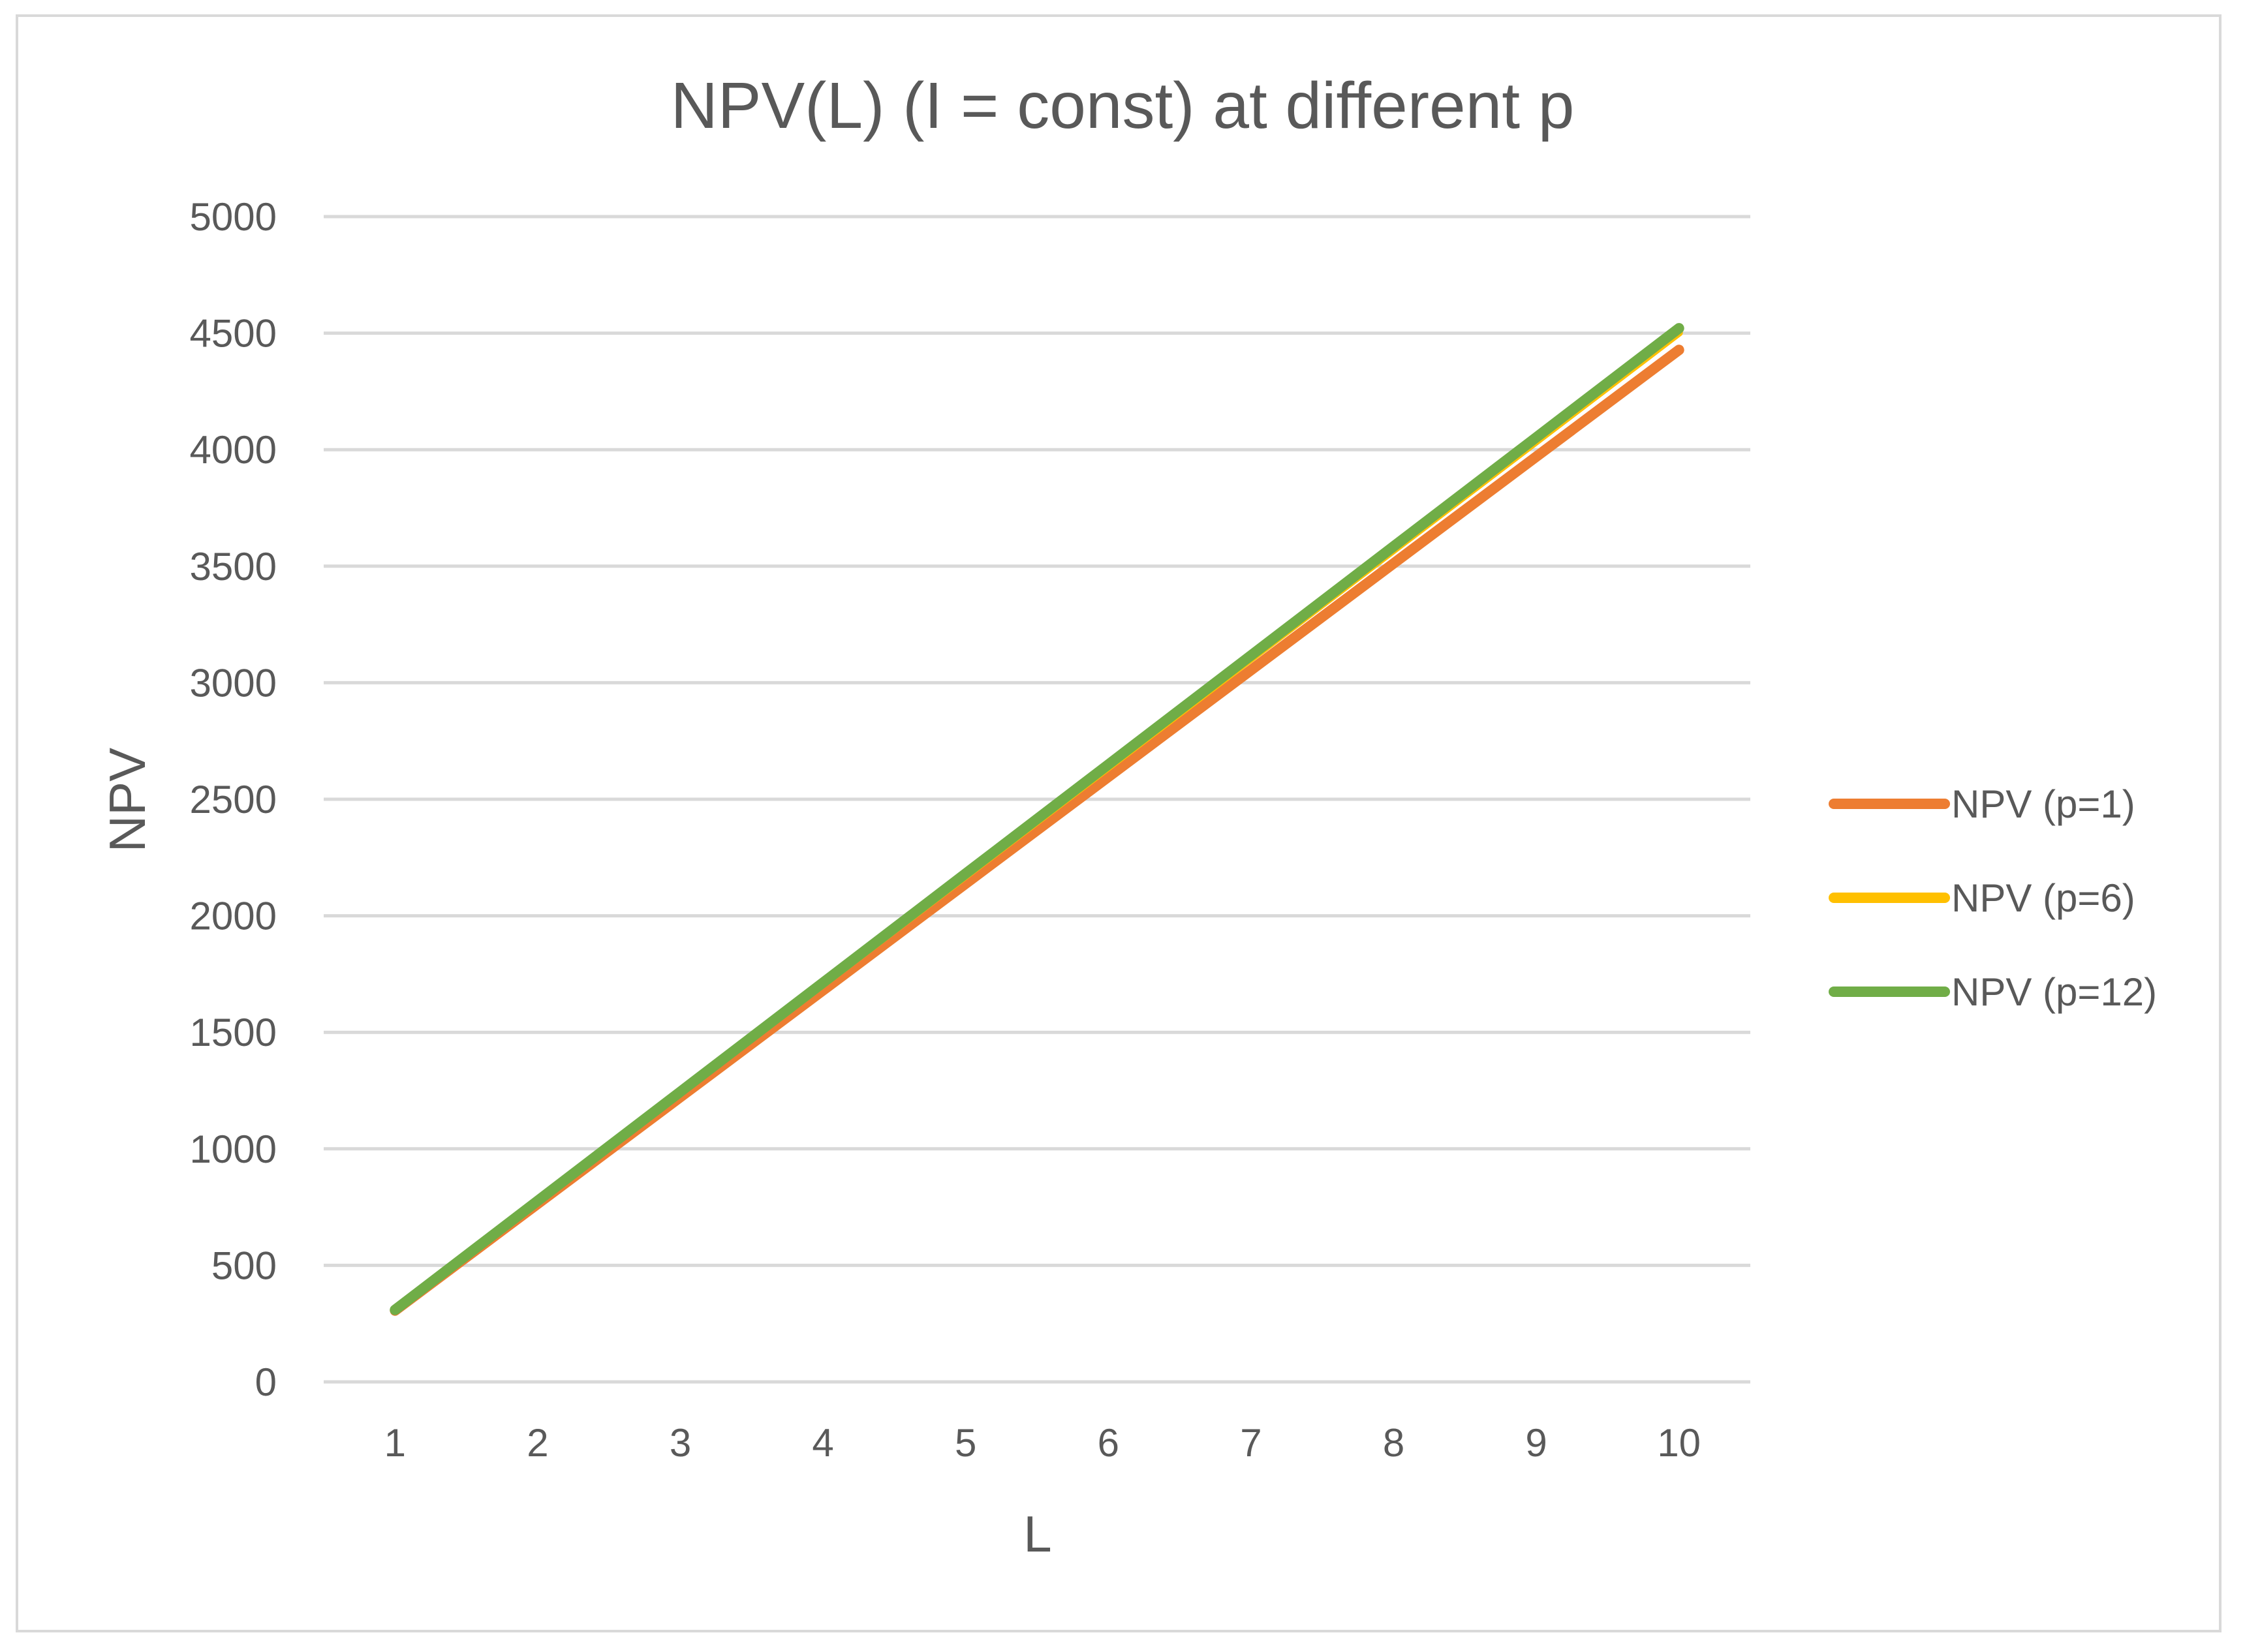 The image size is (2245, 1652). Describe the element at coordinates (234, 916) in the screenshot. I see `y-tick-label: 2000` at that location.